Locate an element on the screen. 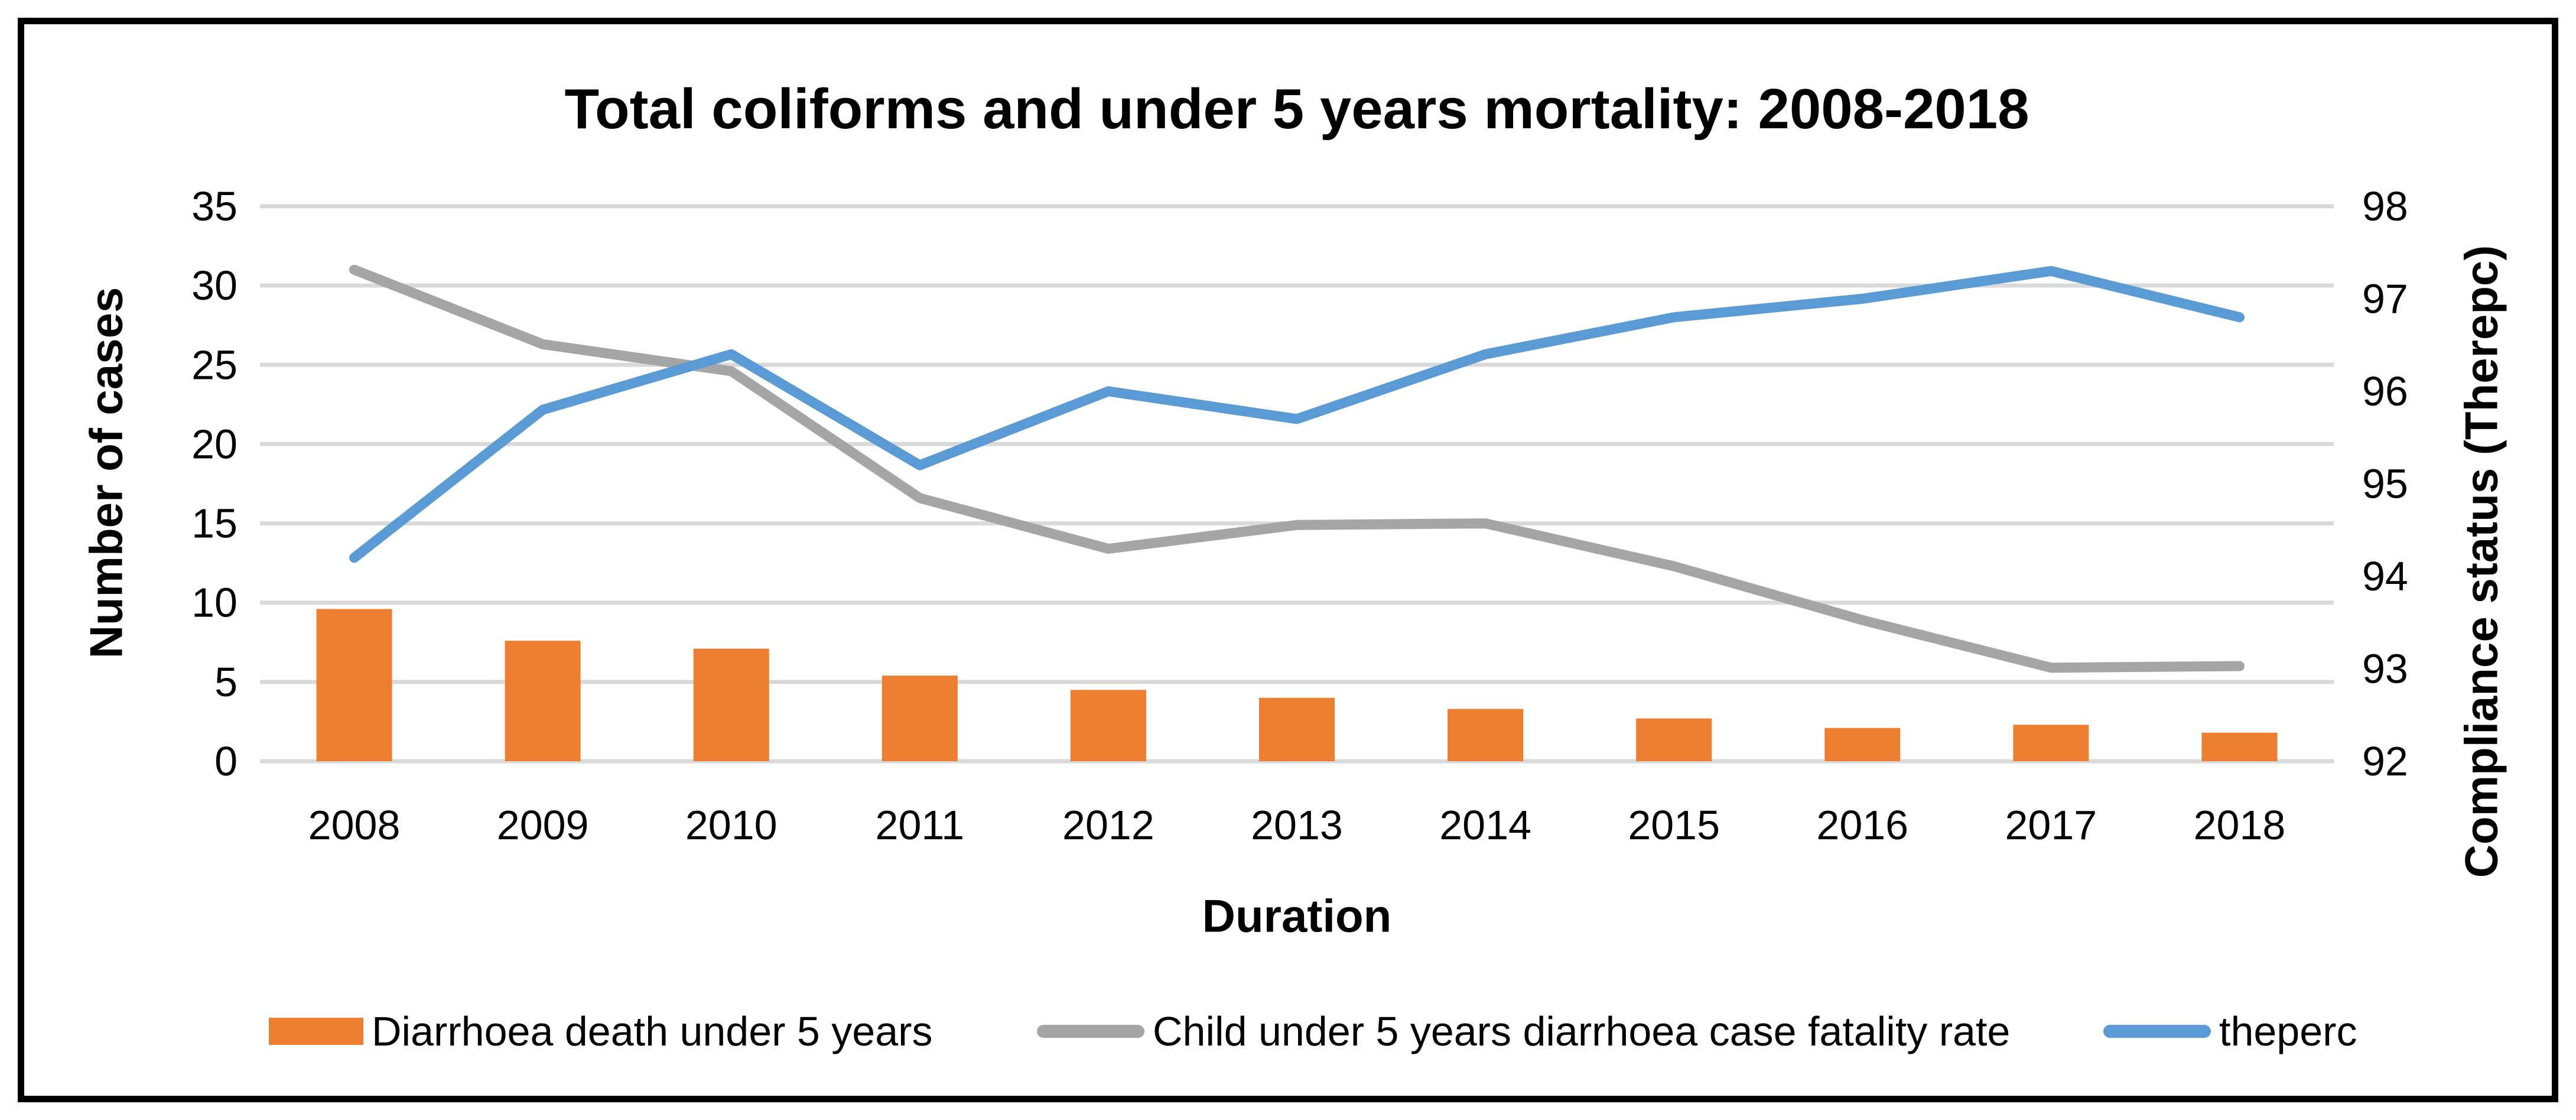  x-tick-label: 2010 is located at coordinates (731, 825).